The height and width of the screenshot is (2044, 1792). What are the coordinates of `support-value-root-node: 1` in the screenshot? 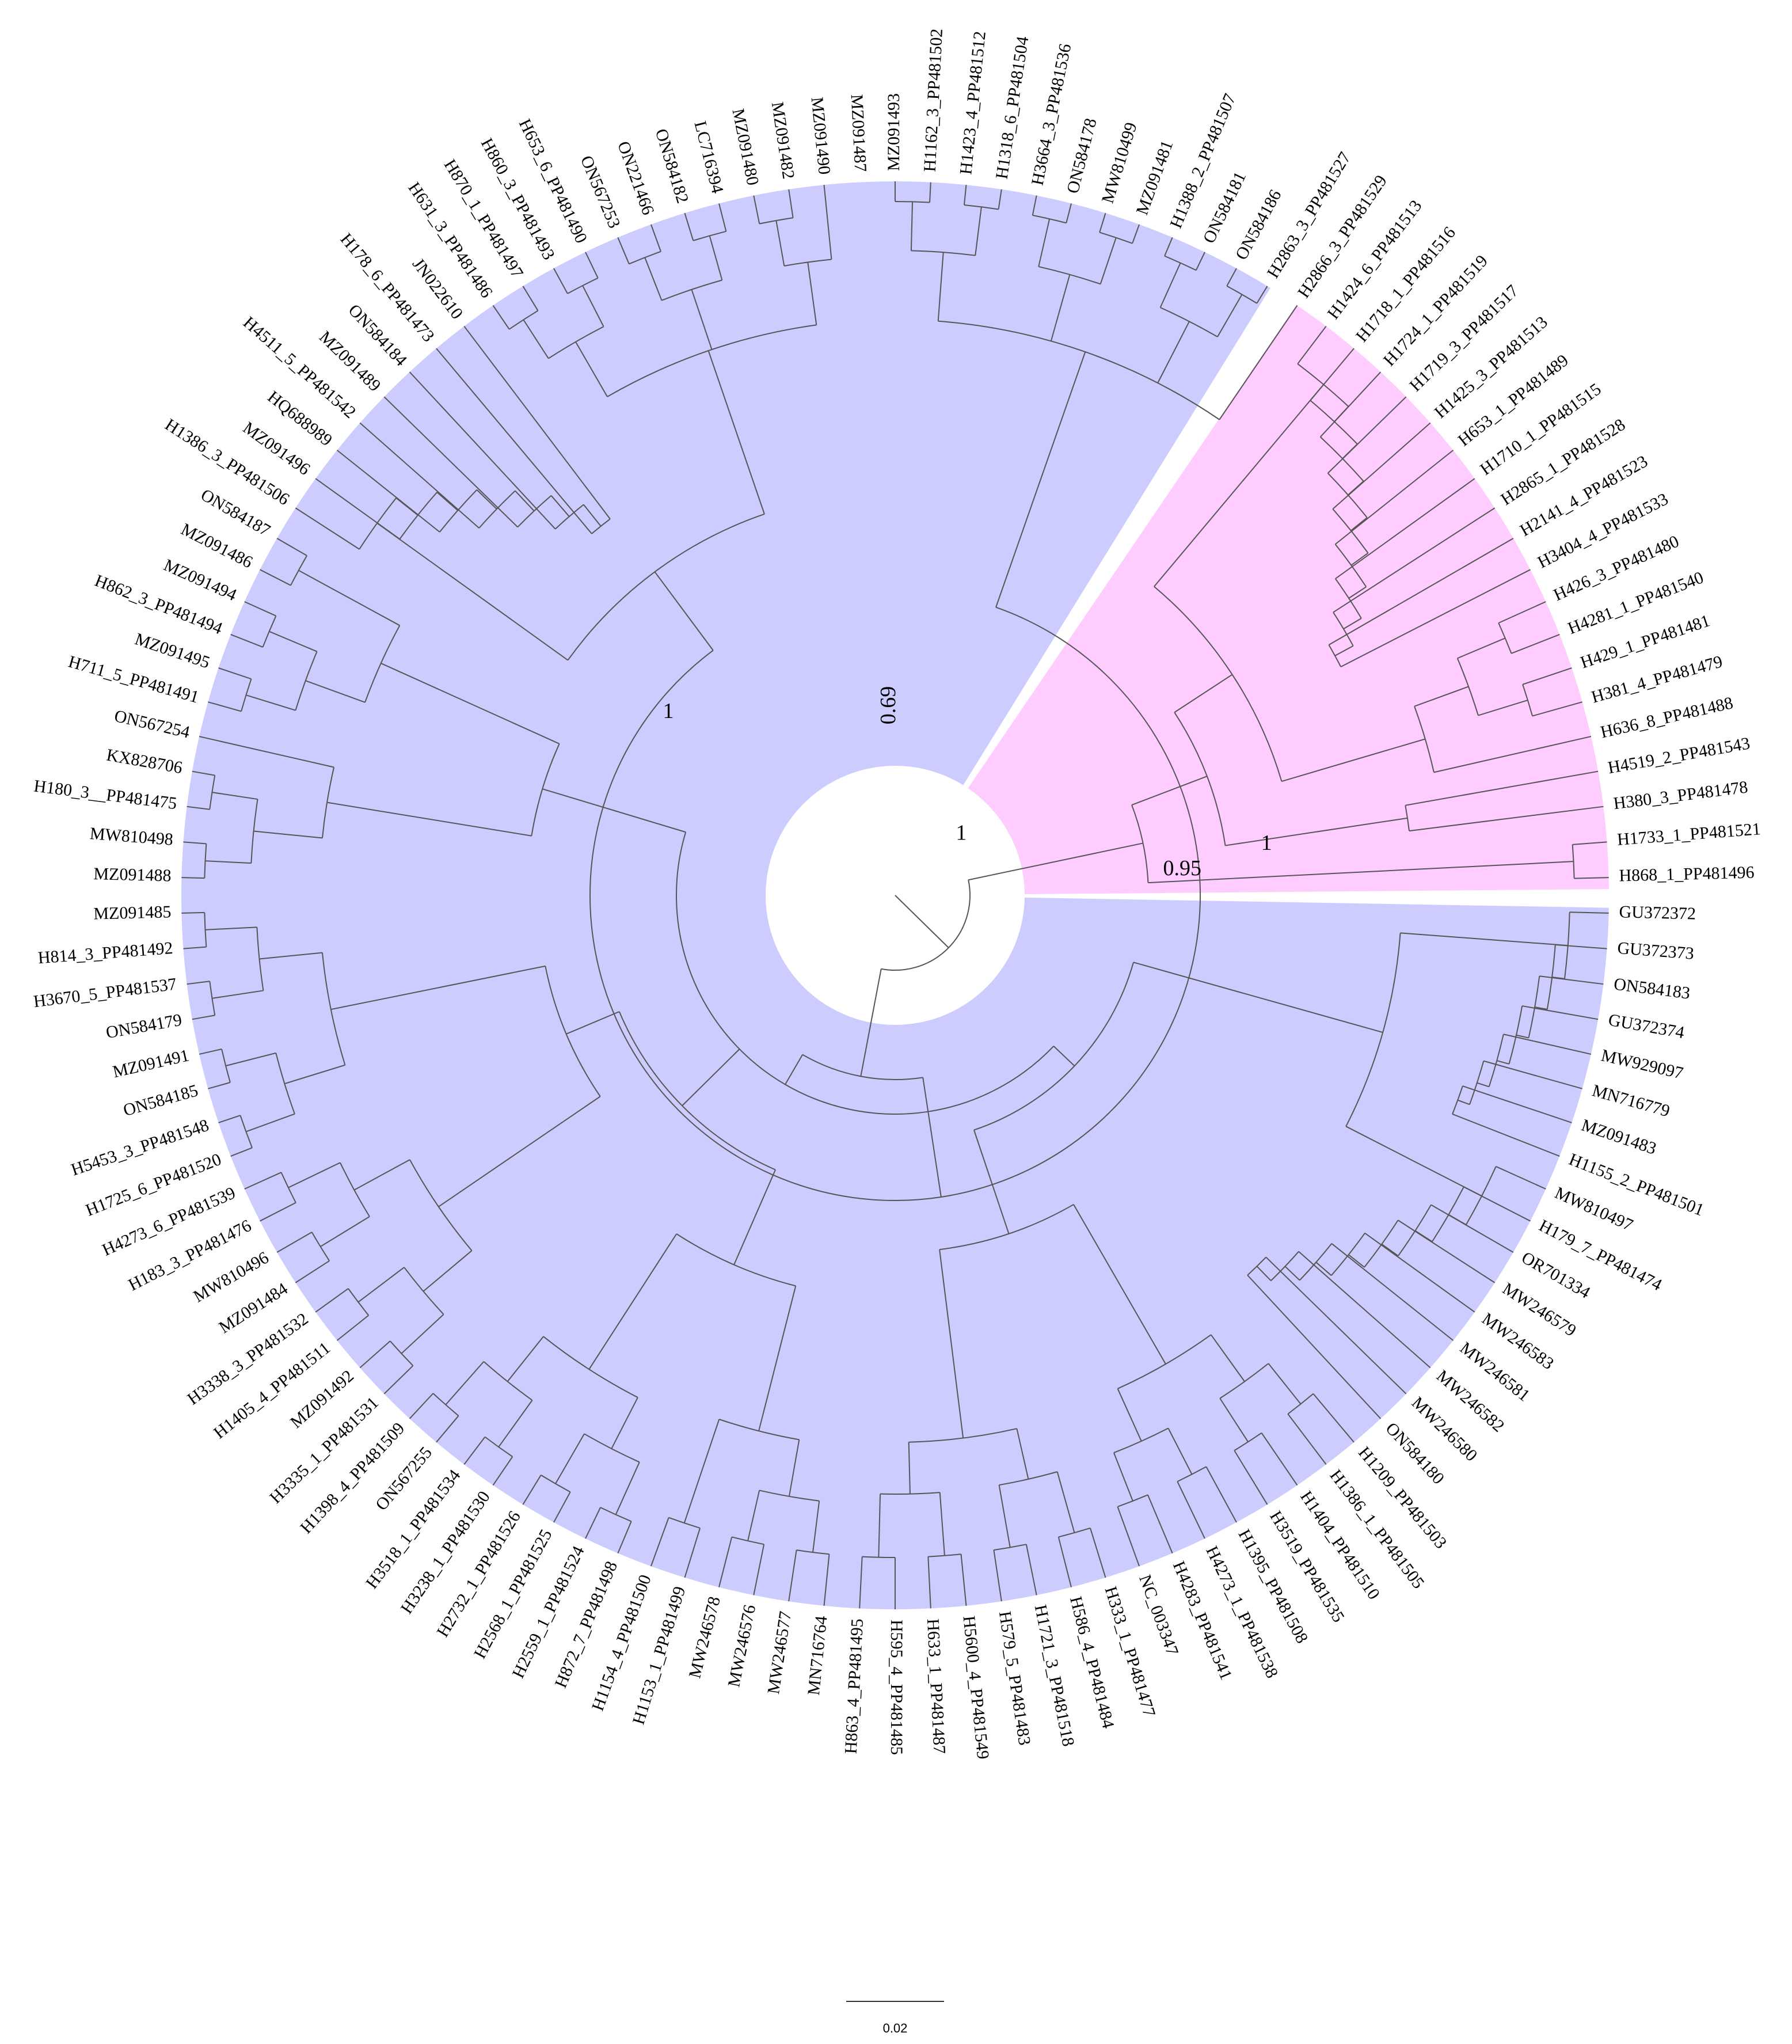 It's located at (961, 833).